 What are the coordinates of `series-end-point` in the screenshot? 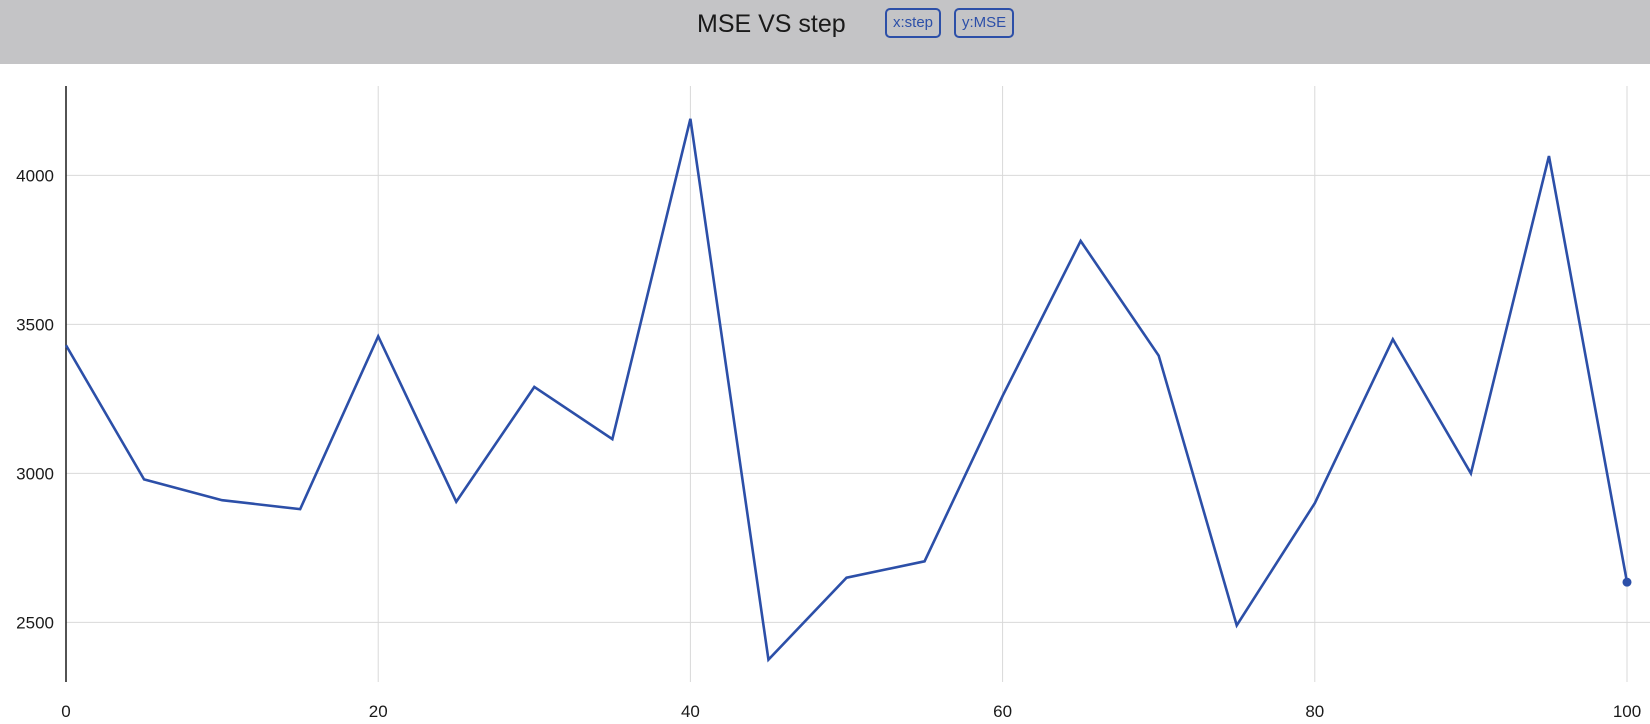 It's located at (1627, 582).